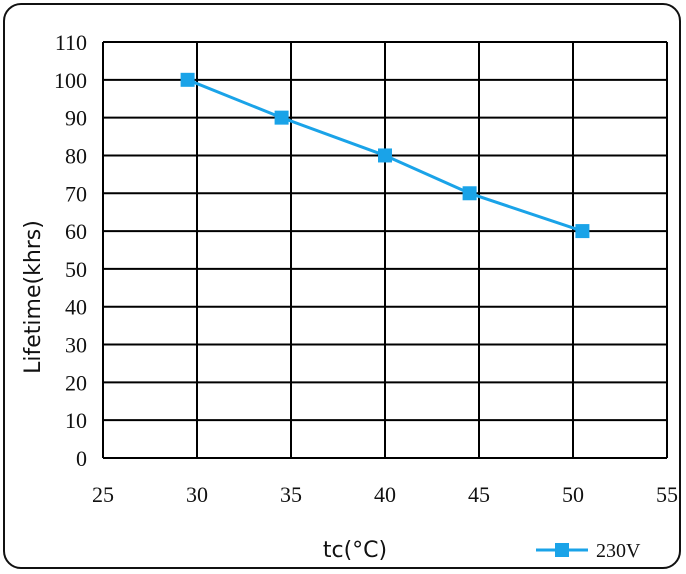 The height and width of the screenshot is (574, 686). Describe the element at coordinates (76, 118) in the screenshot. I see `y-tick-label: 90` at that location.